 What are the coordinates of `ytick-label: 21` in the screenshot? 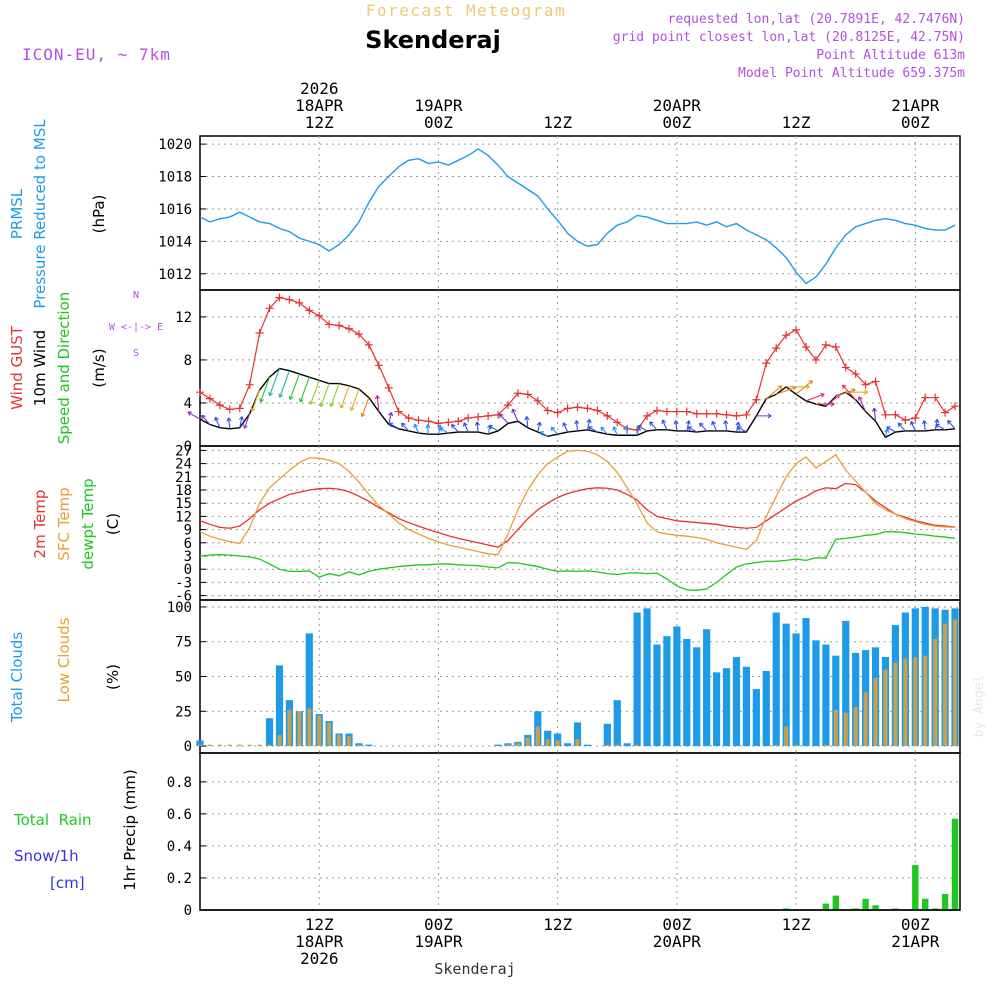 It's located at (183, 478).